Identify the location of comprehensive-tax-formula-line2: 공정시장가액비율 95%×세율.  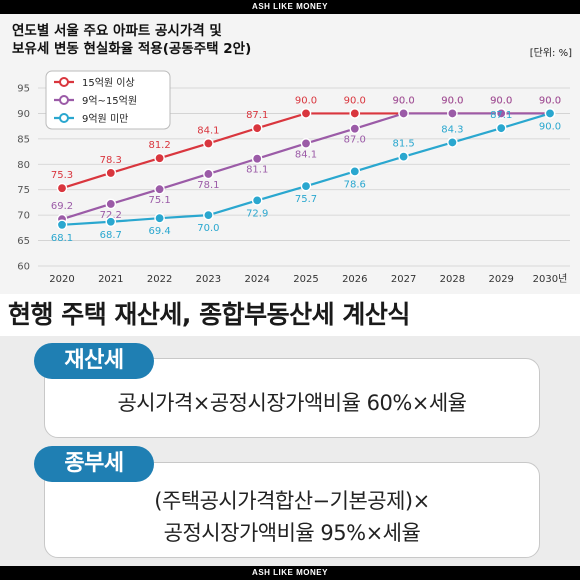
(292, 533).